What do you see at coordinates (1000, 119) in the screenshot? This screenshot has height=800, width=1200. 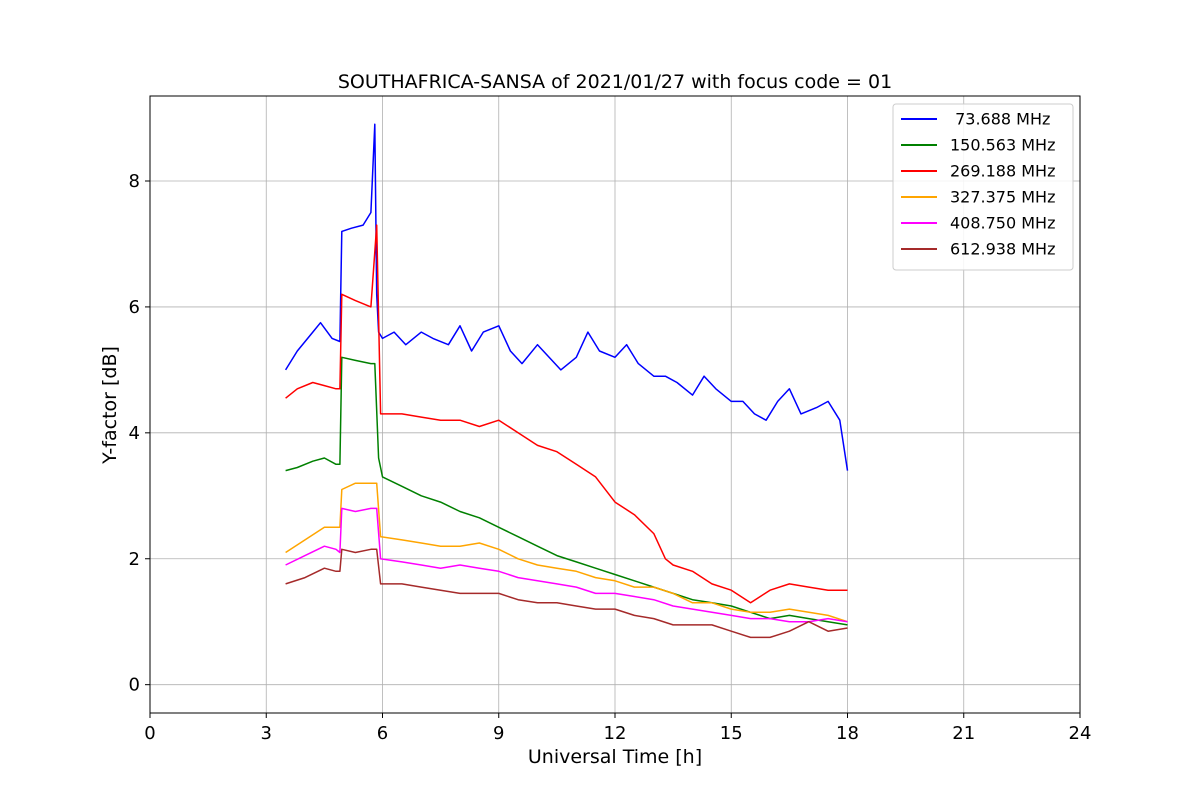 I see `legend-entry-0: 73.688 MHz` at bounding box center [1000, 119].